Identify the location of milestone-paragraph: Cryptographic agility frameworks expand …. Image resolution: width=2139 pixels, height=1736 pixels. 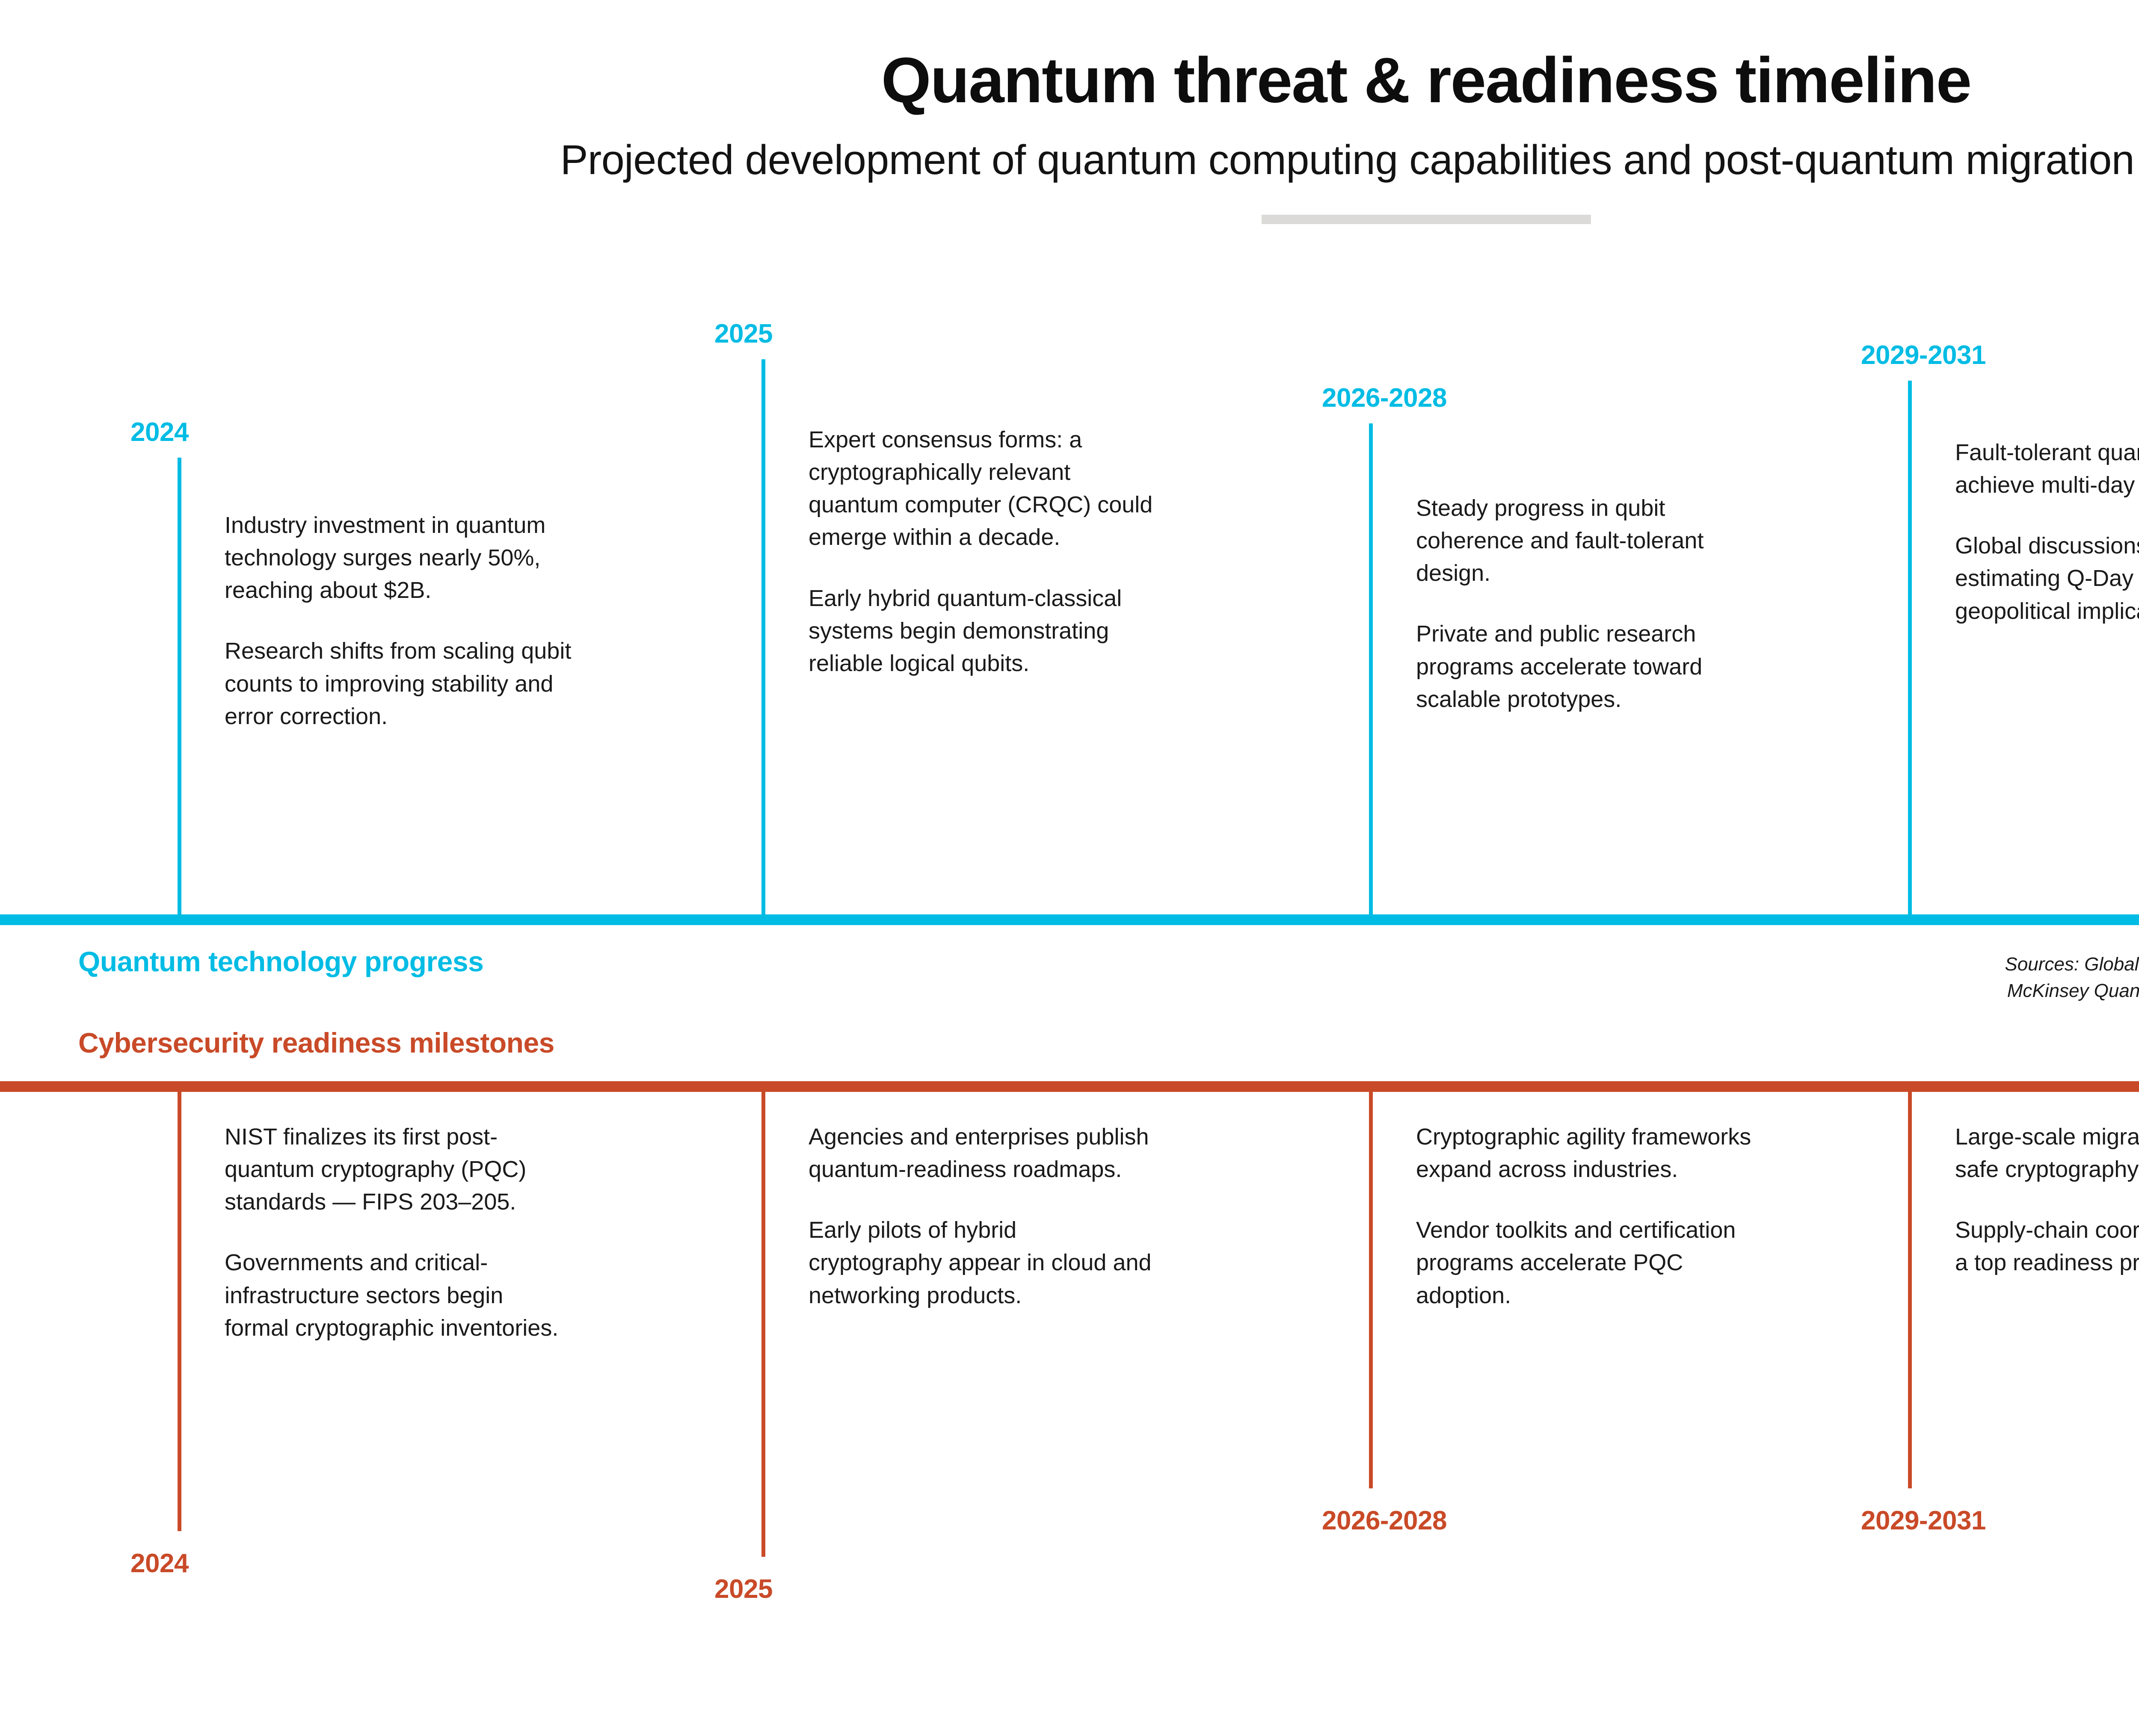
(1583, 1153).